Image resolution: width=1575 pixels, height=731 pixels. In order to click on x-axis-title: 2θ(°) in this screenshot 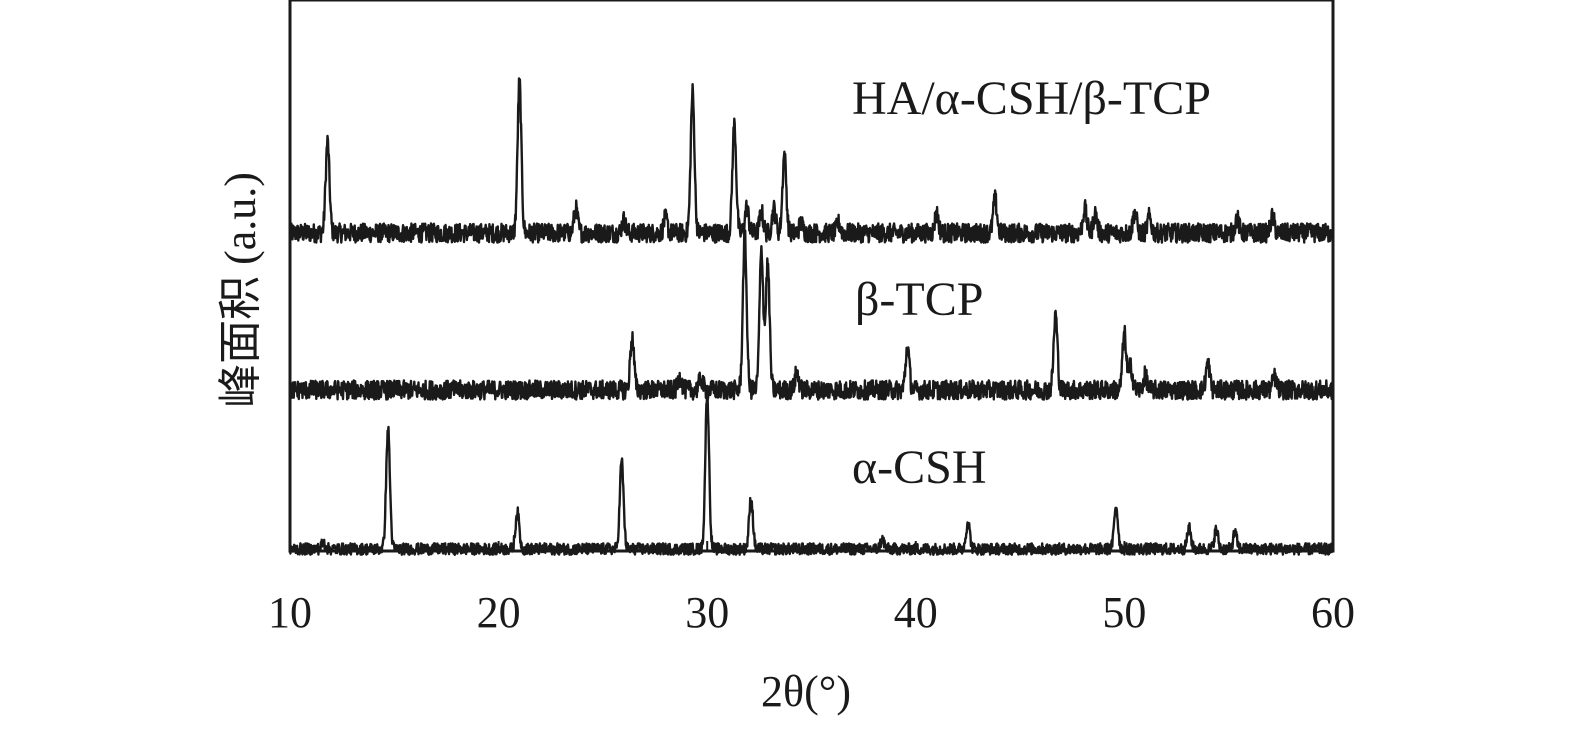, I will do `click(806, 691)`.